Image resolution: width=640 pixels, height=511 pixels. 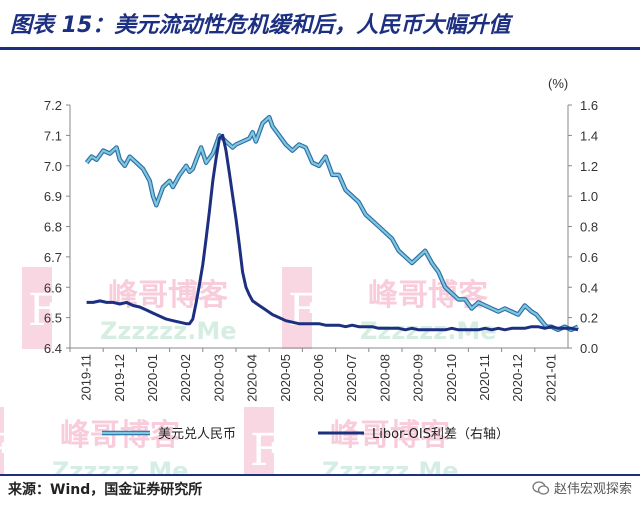 What do you see at coordinates (320, 475) in the screenshot?
I see `bottom-rule` at bounding box center [320, 475].